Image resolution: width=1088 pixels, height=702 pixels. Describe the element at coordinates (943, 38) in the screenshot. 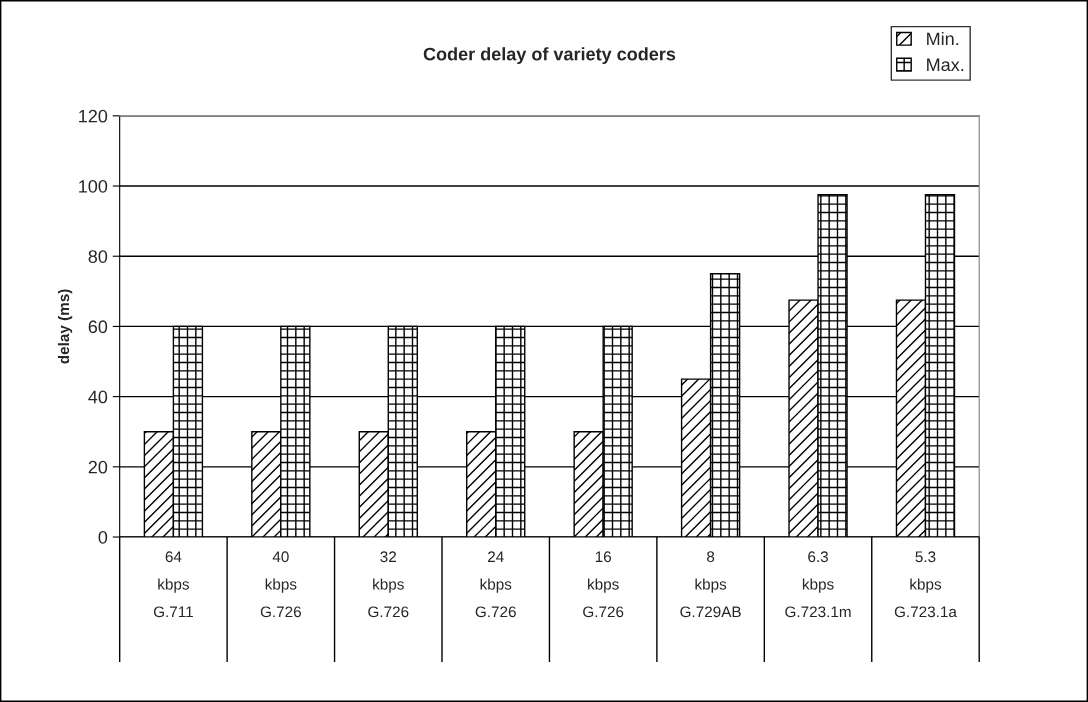

I see `legend-label: Min.` at that location.